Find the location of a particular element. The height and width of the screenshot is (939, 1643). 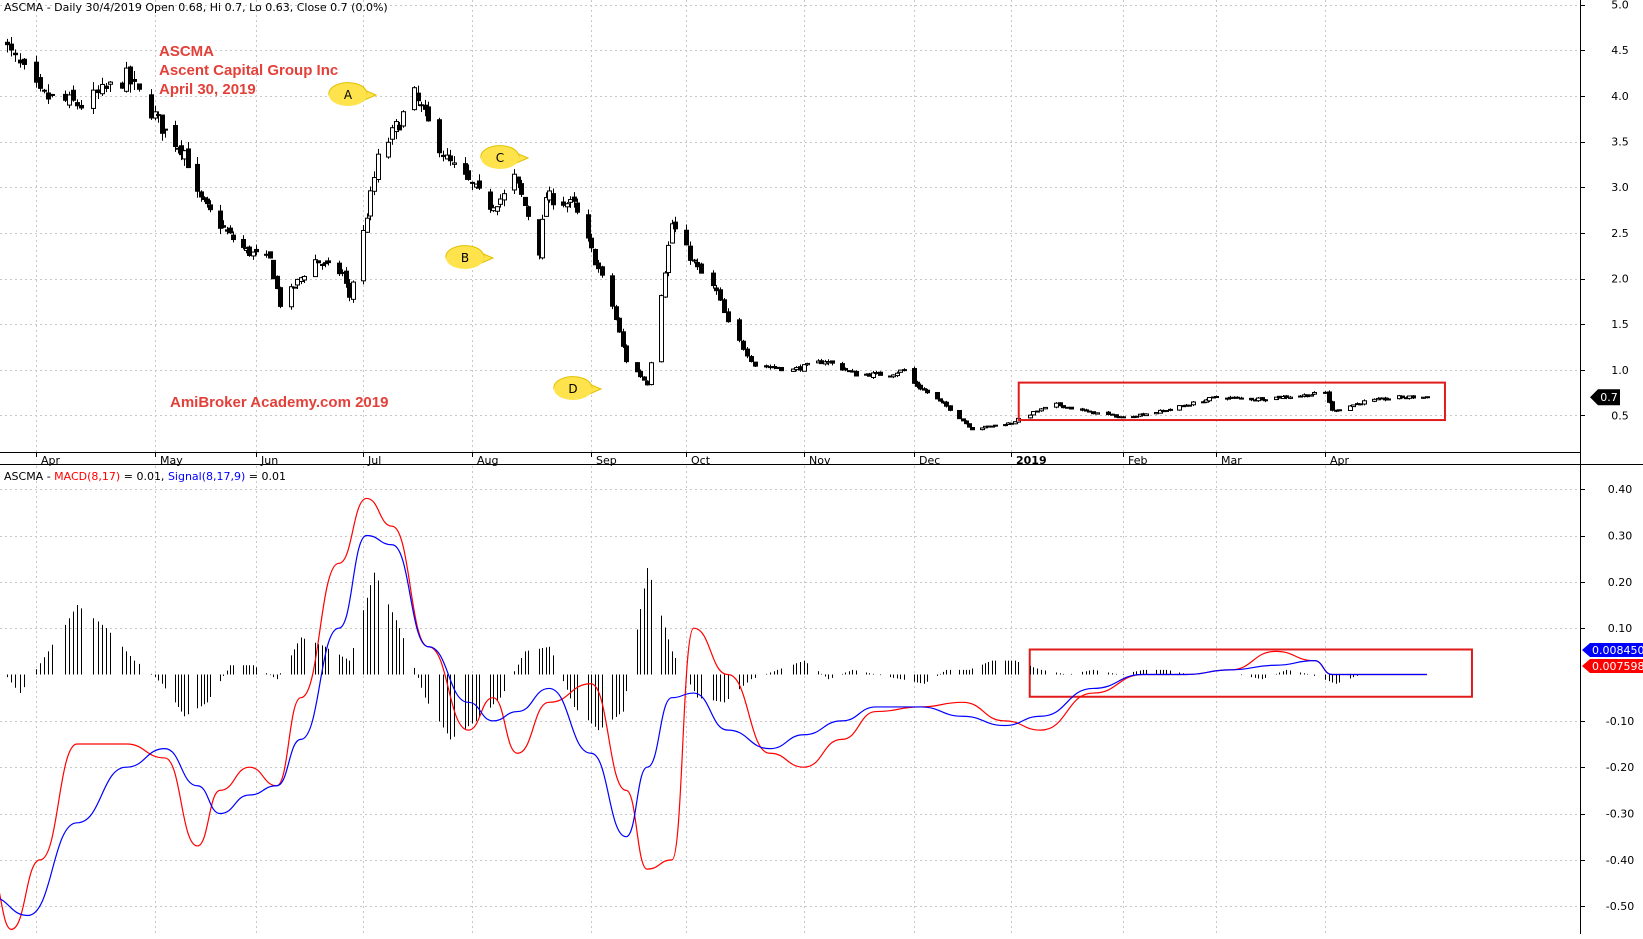

x-tick-label-aug: Aug is located at coordinates (487, 460).